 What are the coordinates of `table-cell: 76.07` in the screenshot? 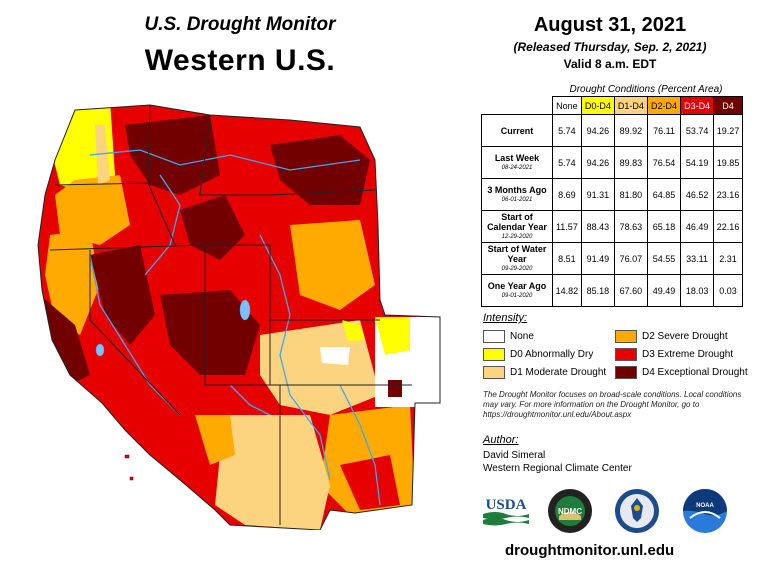 It's located at (630, 258).